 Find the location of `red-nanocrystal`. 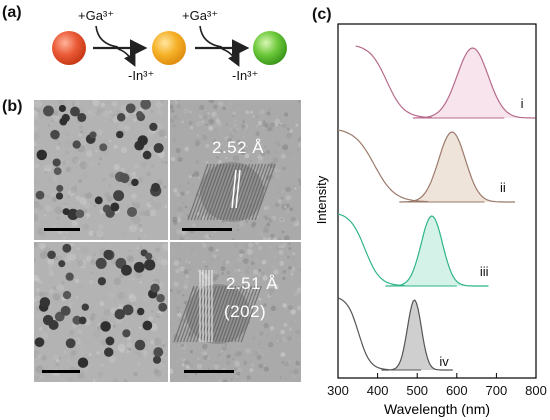

red-nanocrystal is located at coordinates (69, 48).